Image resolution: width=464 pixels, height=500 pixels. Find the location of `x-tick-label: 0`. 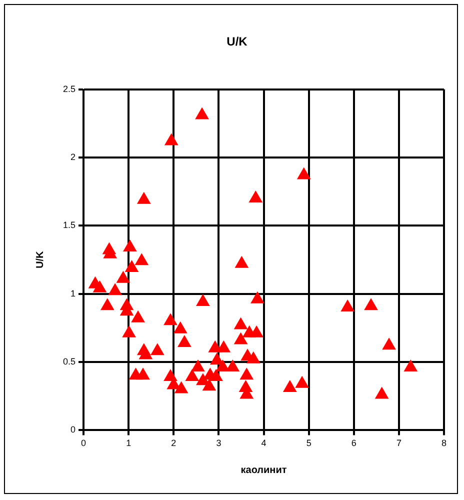

x-tick-label: 0 is located at coordinates (83, 443).